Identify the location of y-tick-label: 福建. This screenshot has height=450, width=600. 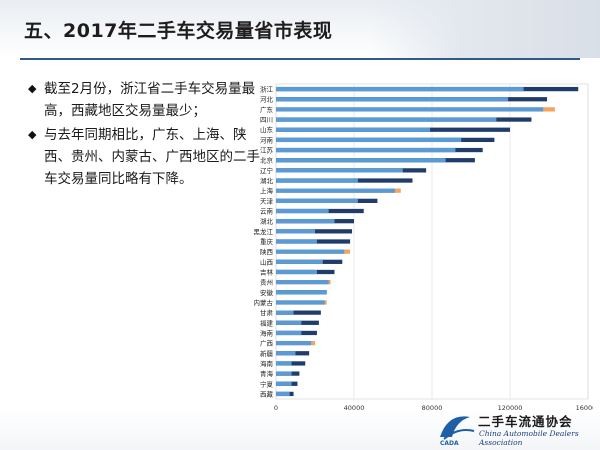
(267, 322).